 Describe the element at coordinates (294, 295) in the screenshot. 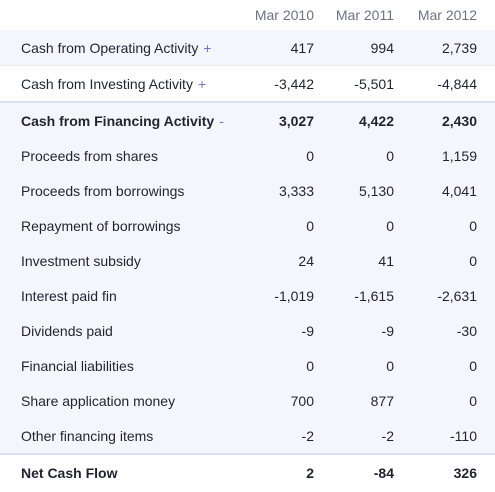

I see `cell-value: -1,019` at that location.